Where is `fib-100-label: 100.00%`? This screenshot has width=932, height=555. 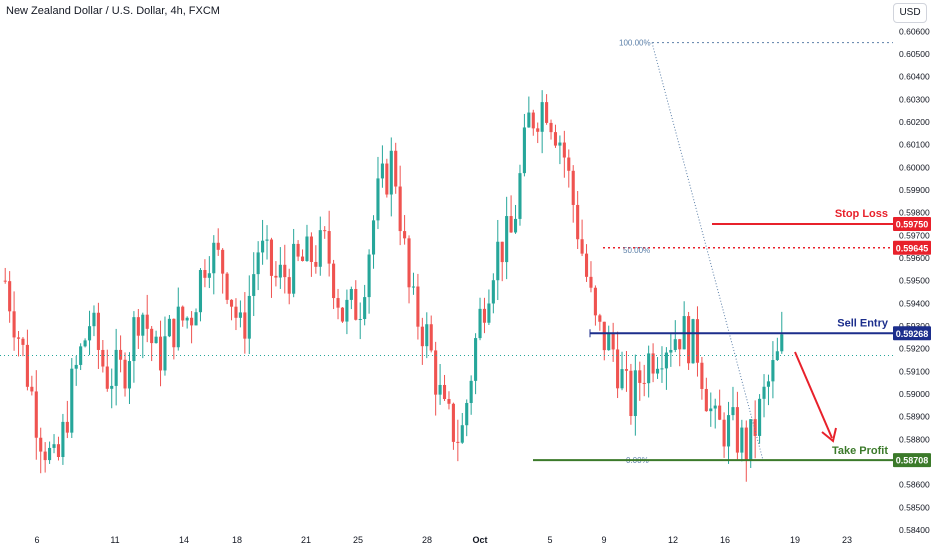 fib-100-label: 100.00% is located at coordinates (635, 43).